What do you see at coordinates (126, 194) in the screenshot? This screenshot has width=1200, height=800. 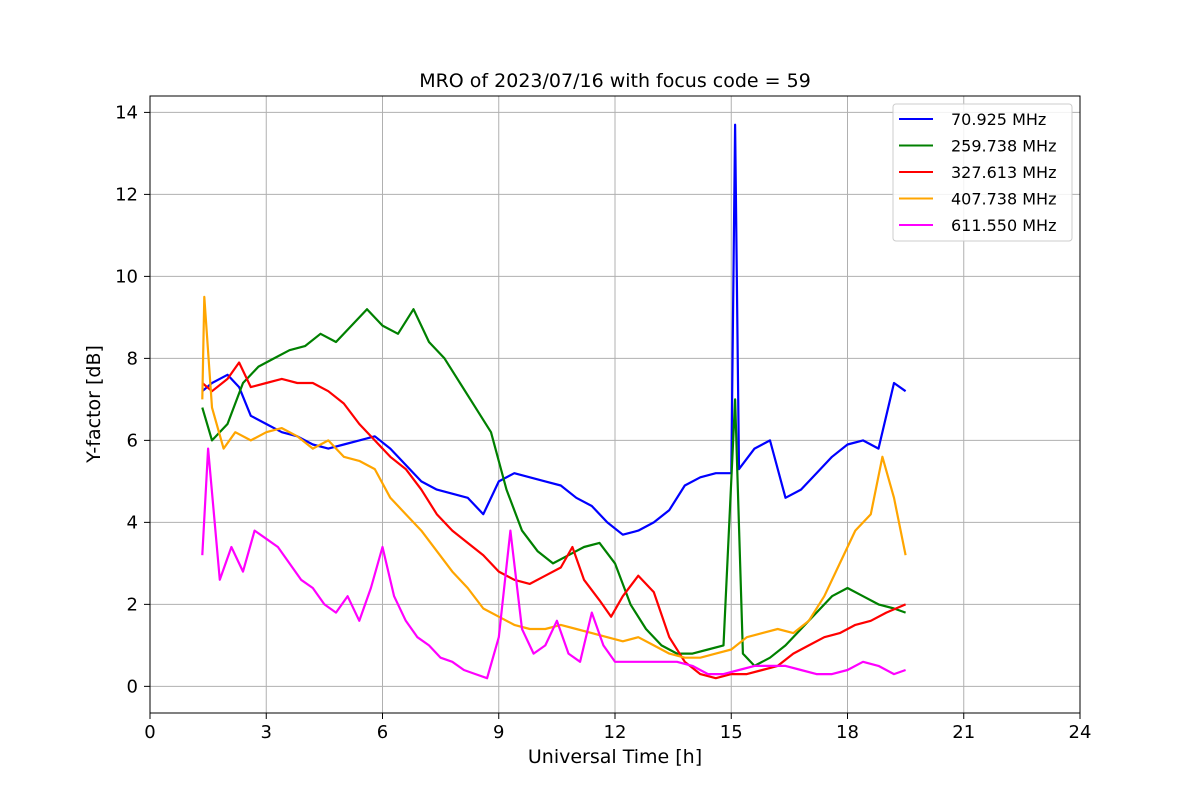 I see `y-tick-label: 12` at bounding box center [126, 194].